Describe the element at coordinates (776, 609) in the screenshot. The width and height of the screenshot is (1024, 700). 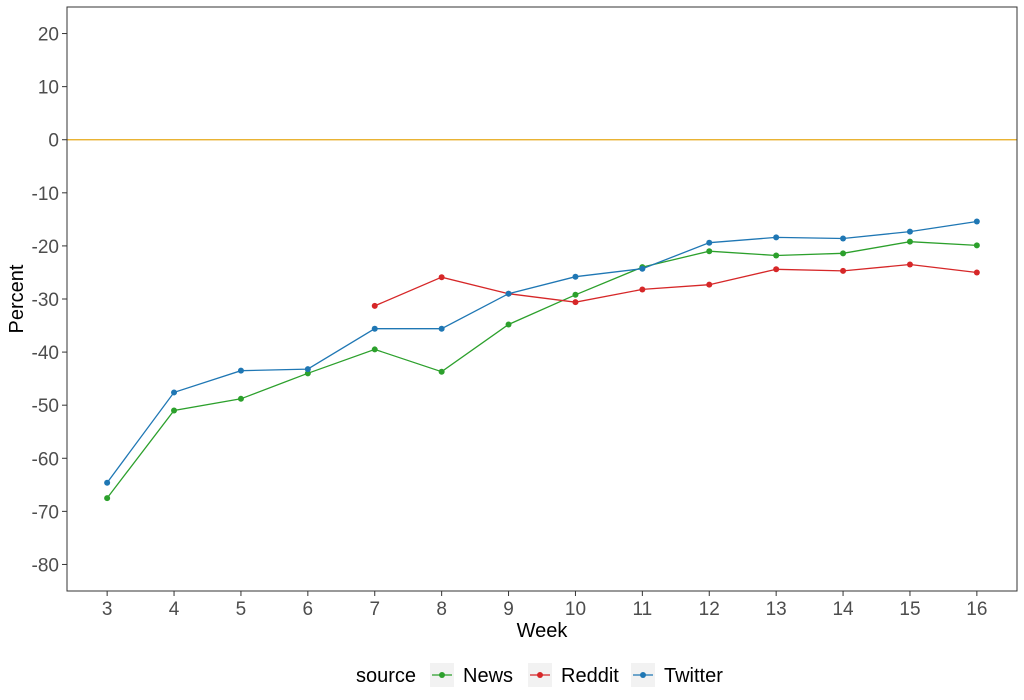
I see `x-tick-label: 13` at that location.